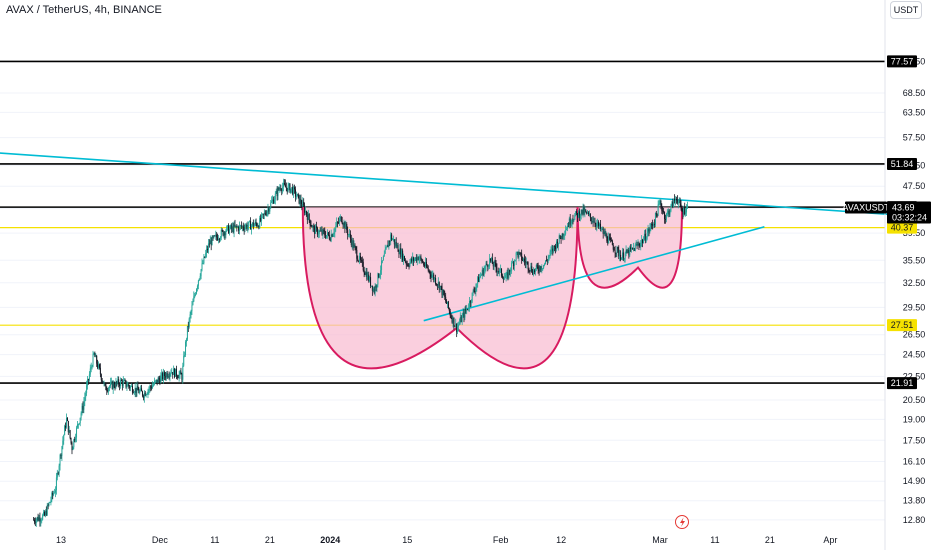 This screenshot has height=550, width=932. Describe the element at coordinates (561, 540) in the screenshot. I see `x-tick-label: 12` at that location.